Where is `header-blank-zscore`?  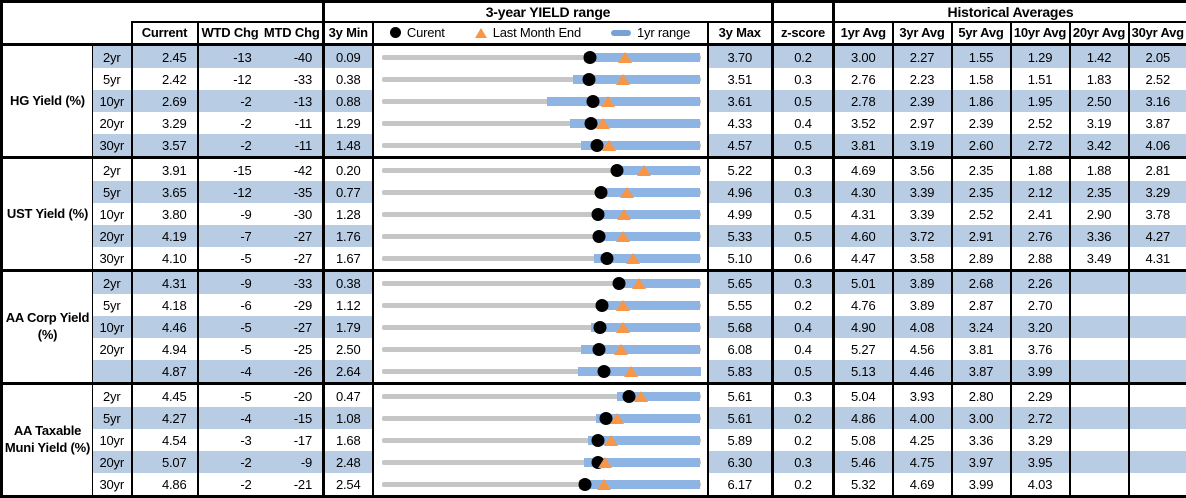 header-blank-zscore is located at coordinates (803, 12).